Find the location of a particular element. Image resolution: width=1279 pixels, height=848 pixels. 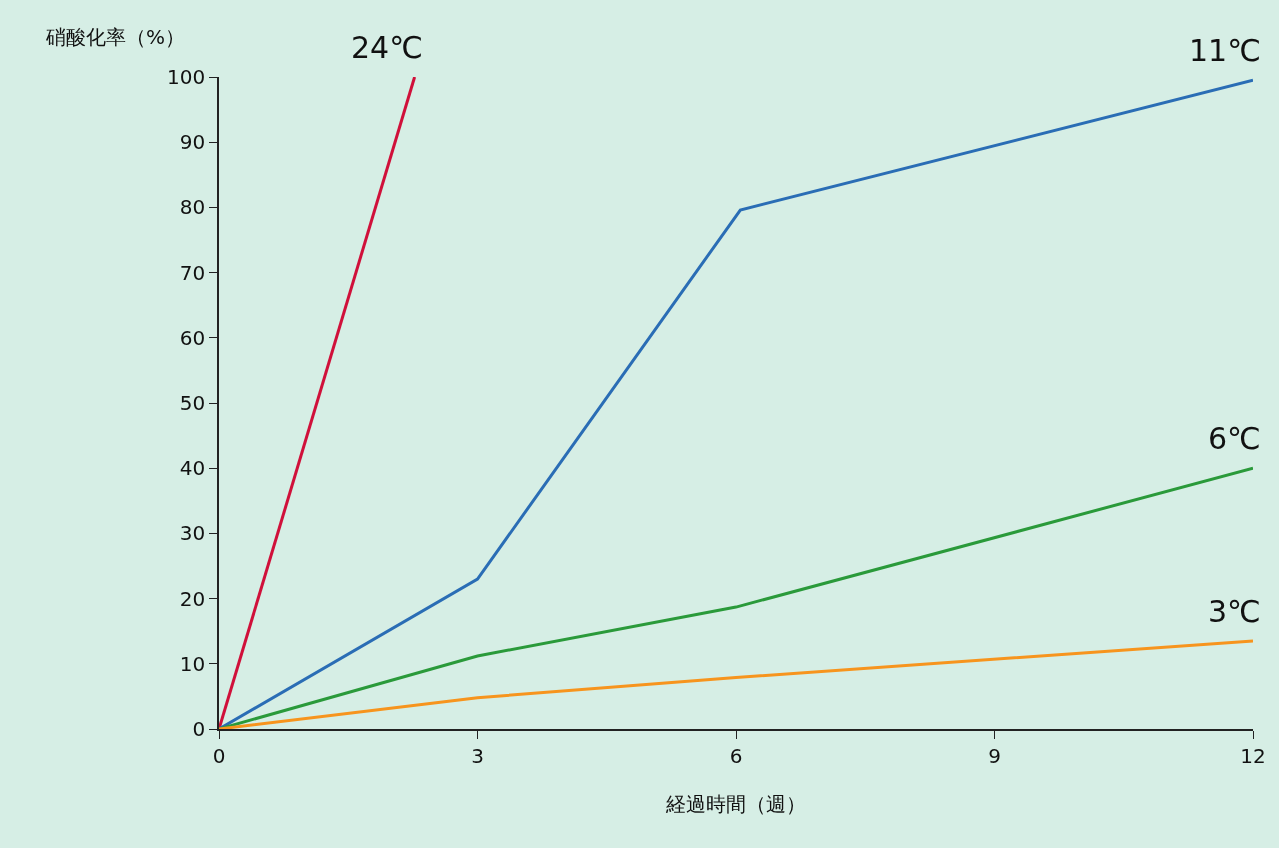

series-label: 24℃ is located at coordinates (387, 47).